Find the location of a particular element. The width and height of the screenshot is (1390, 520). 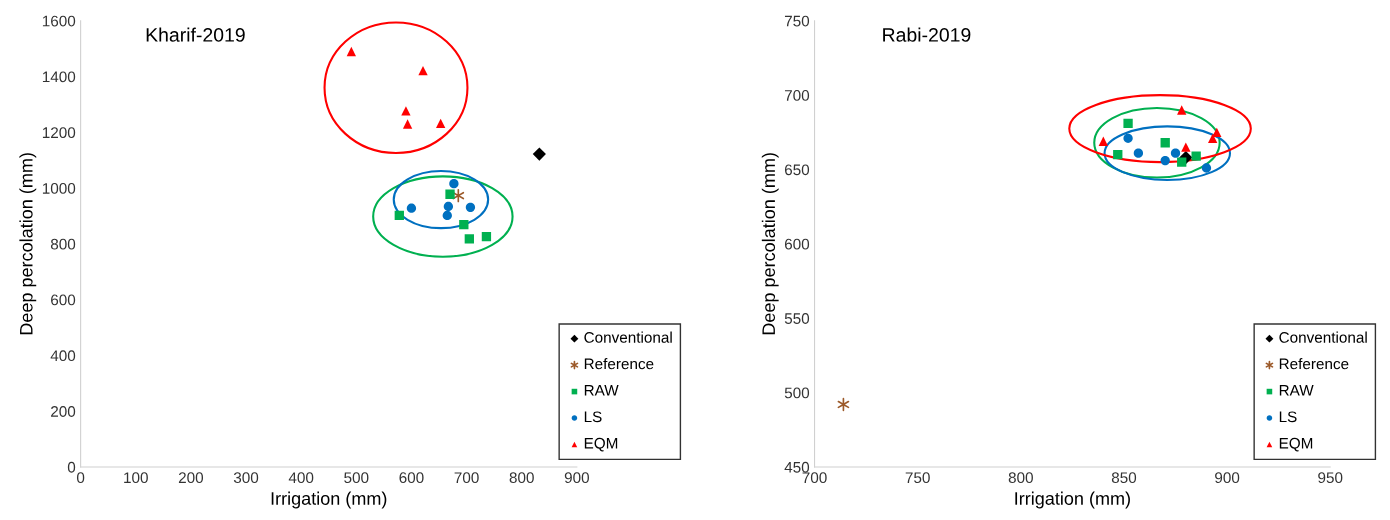

x-tick-label: 0 is located at coordinates (80, 478).